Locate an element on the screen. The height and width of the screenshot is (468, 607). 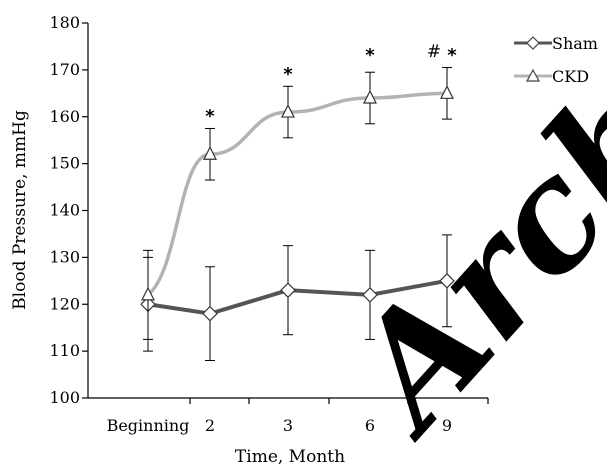
y-tick-label: 150 is located at coordinates (64, 163).